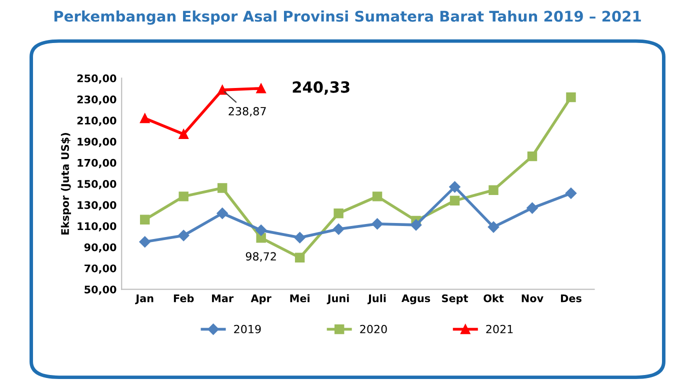  Describe the element at coordinates (373, 329) in the screenshot. I see `legend-label: 2020` at that location.